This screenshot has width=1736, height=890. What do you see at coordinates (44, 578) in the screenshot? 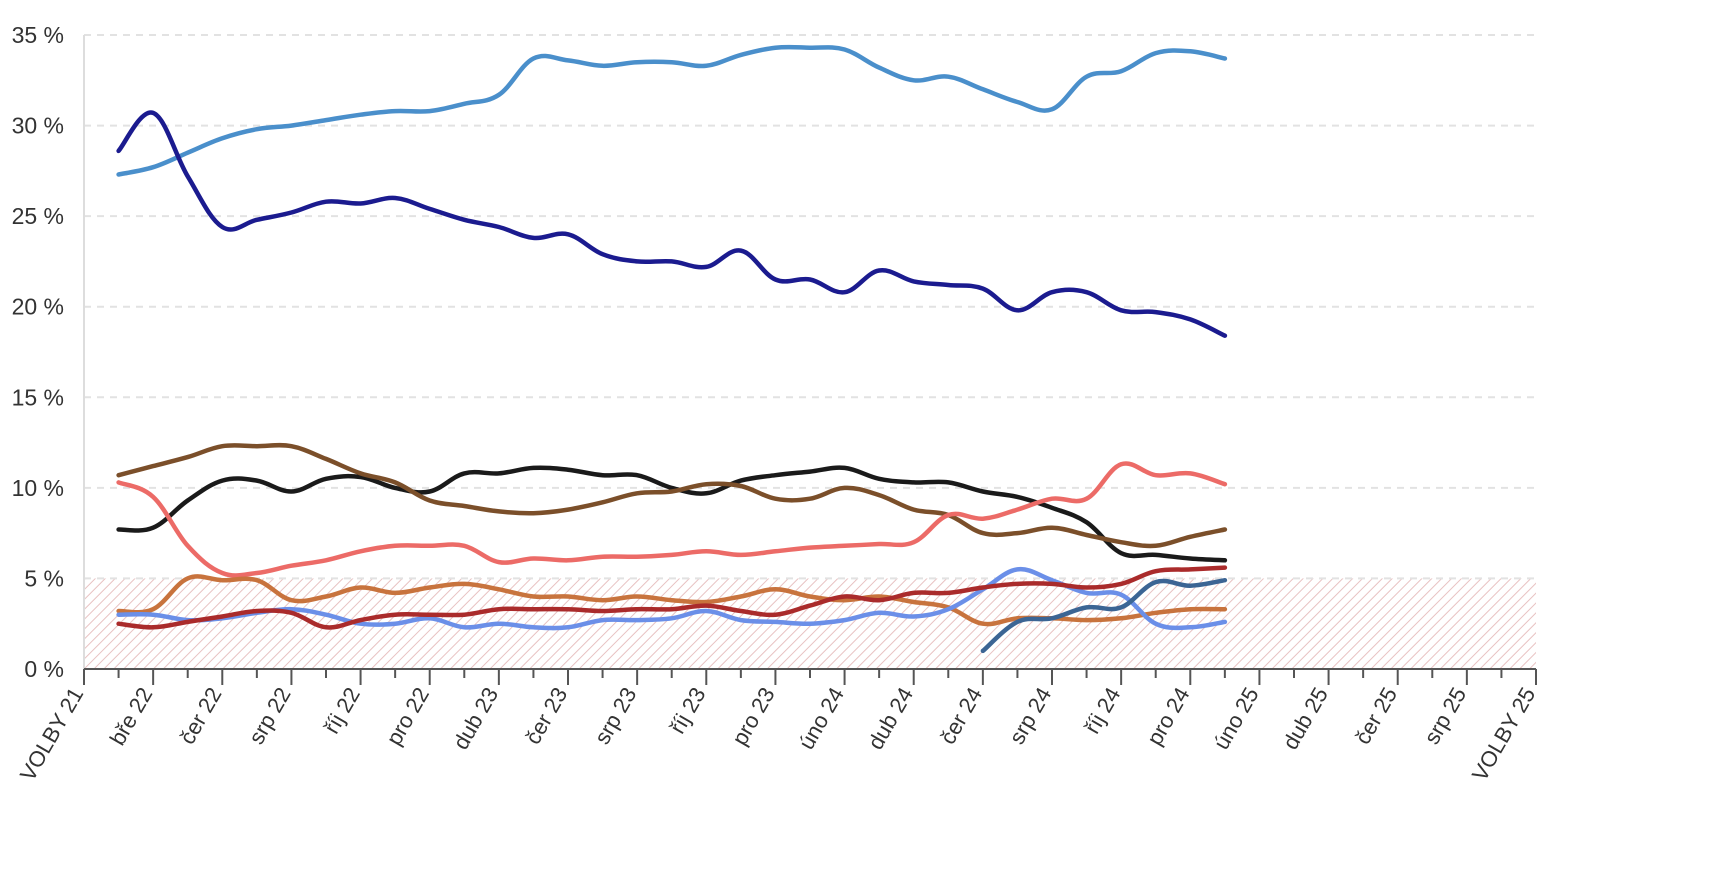
I see `y-tick-label: 5 %` at bounding box center [44, 578].